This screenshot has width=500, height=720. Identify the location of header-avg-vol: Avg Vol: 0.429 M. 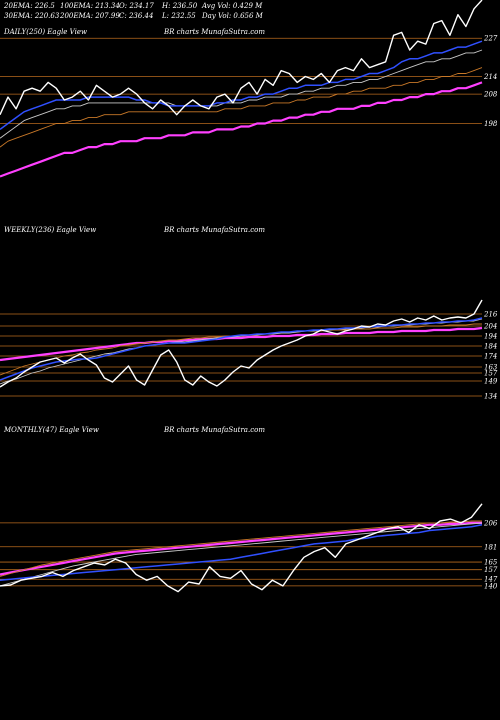
(232, 6).